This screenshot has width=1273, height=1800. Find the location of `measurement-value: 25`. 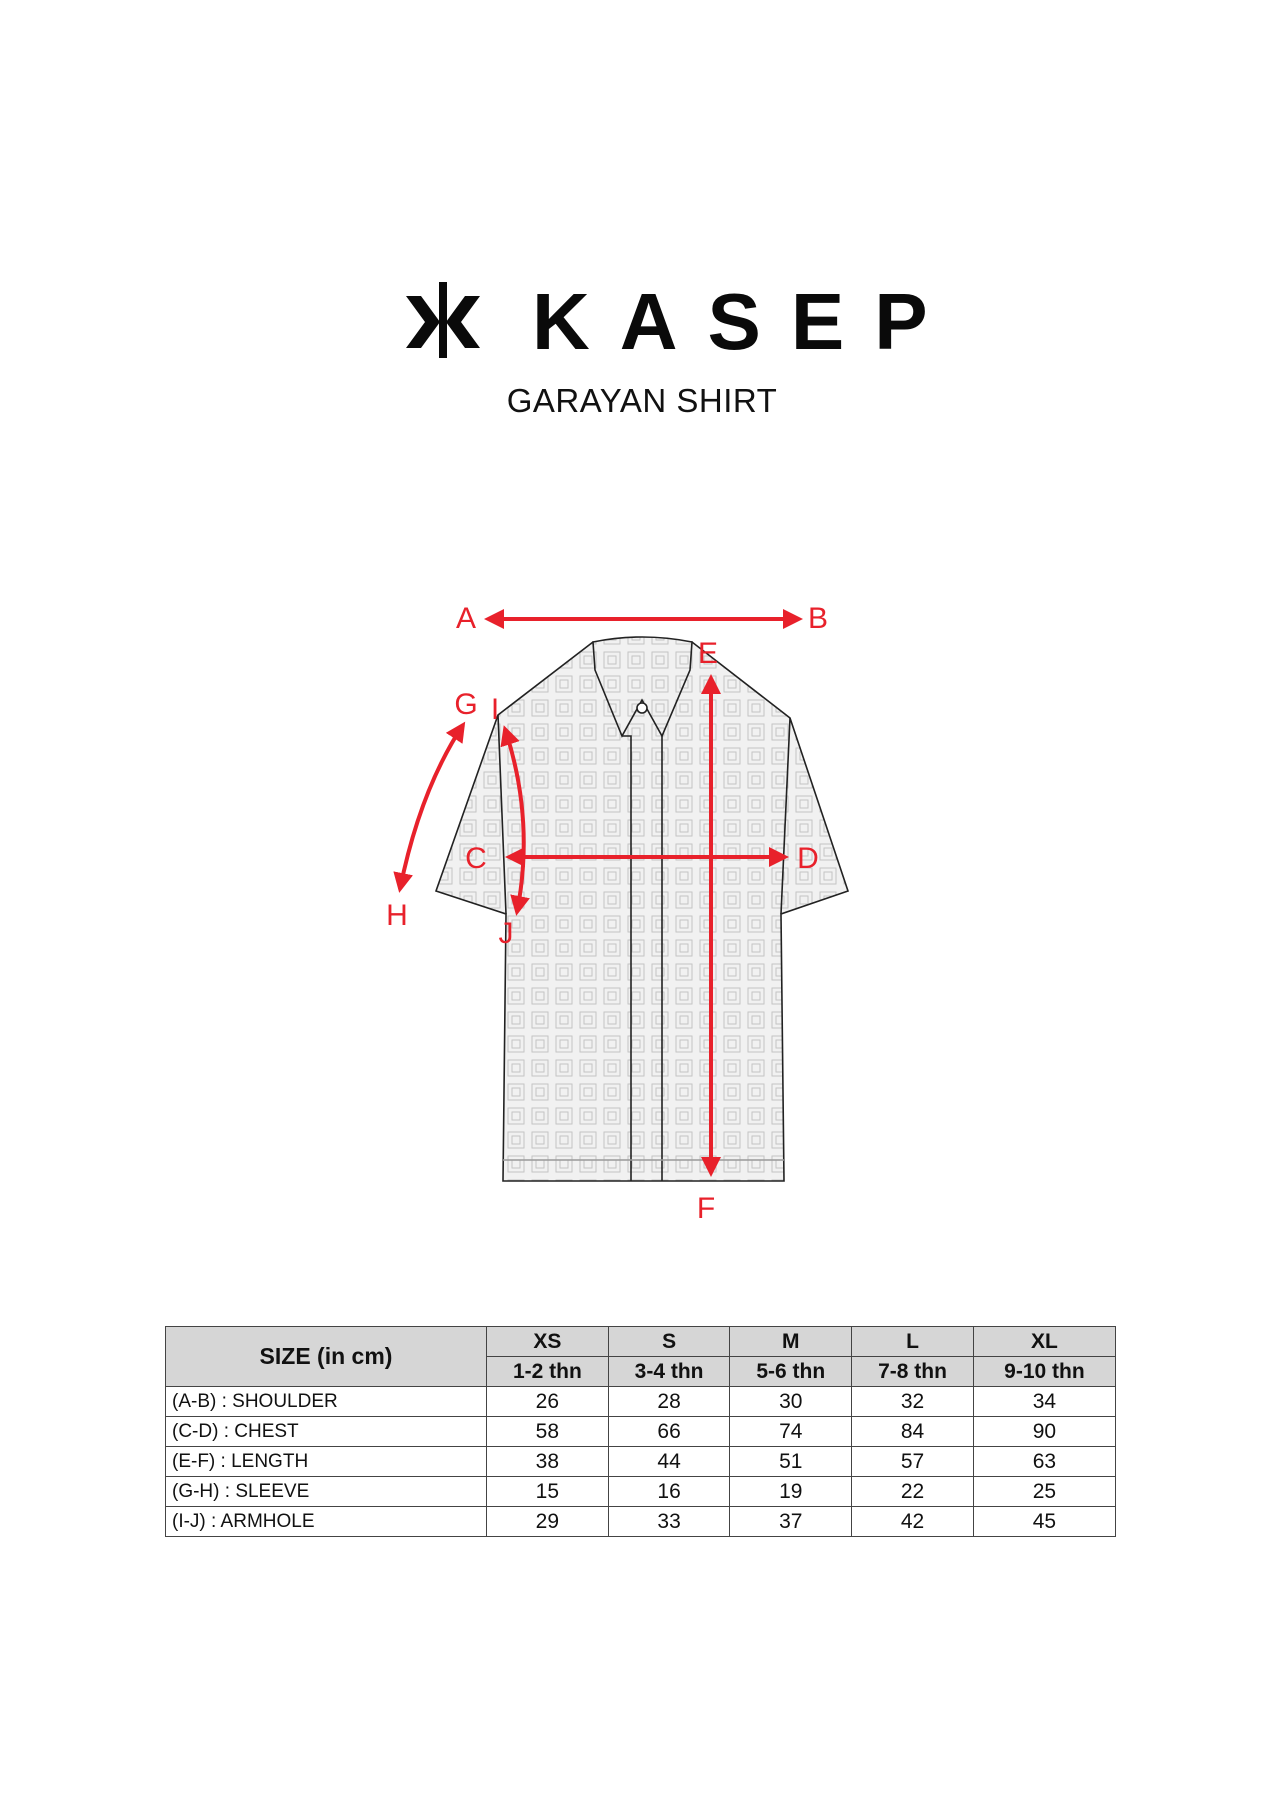

measurement-value: 25 is located at coordinates (1044, 1491).